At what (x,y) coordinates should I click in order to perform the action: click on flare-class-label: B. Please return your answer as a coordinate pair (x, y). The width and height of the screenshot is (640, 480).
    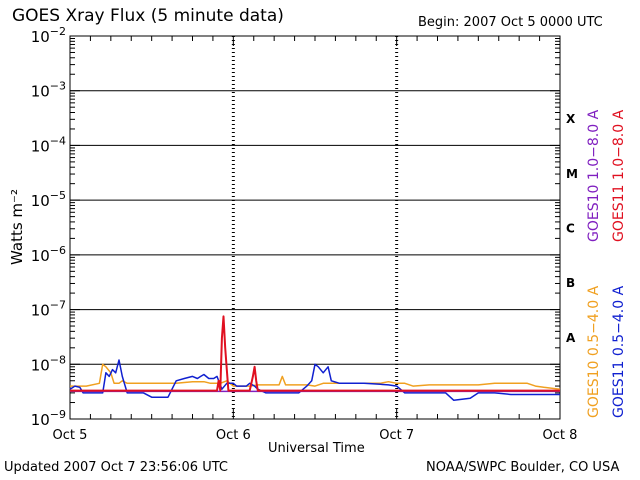
    Looking at the image, I should click on (570, 283).